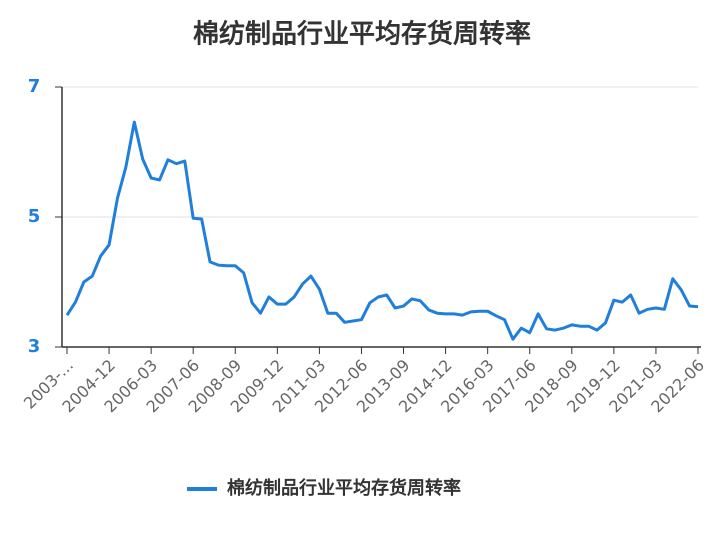 This screenshot has width=724, height=540. What do you see at coordinates (34, 346) in the screenshot?
I see `y-tick-label: 3` at bounding box center [34, 346].